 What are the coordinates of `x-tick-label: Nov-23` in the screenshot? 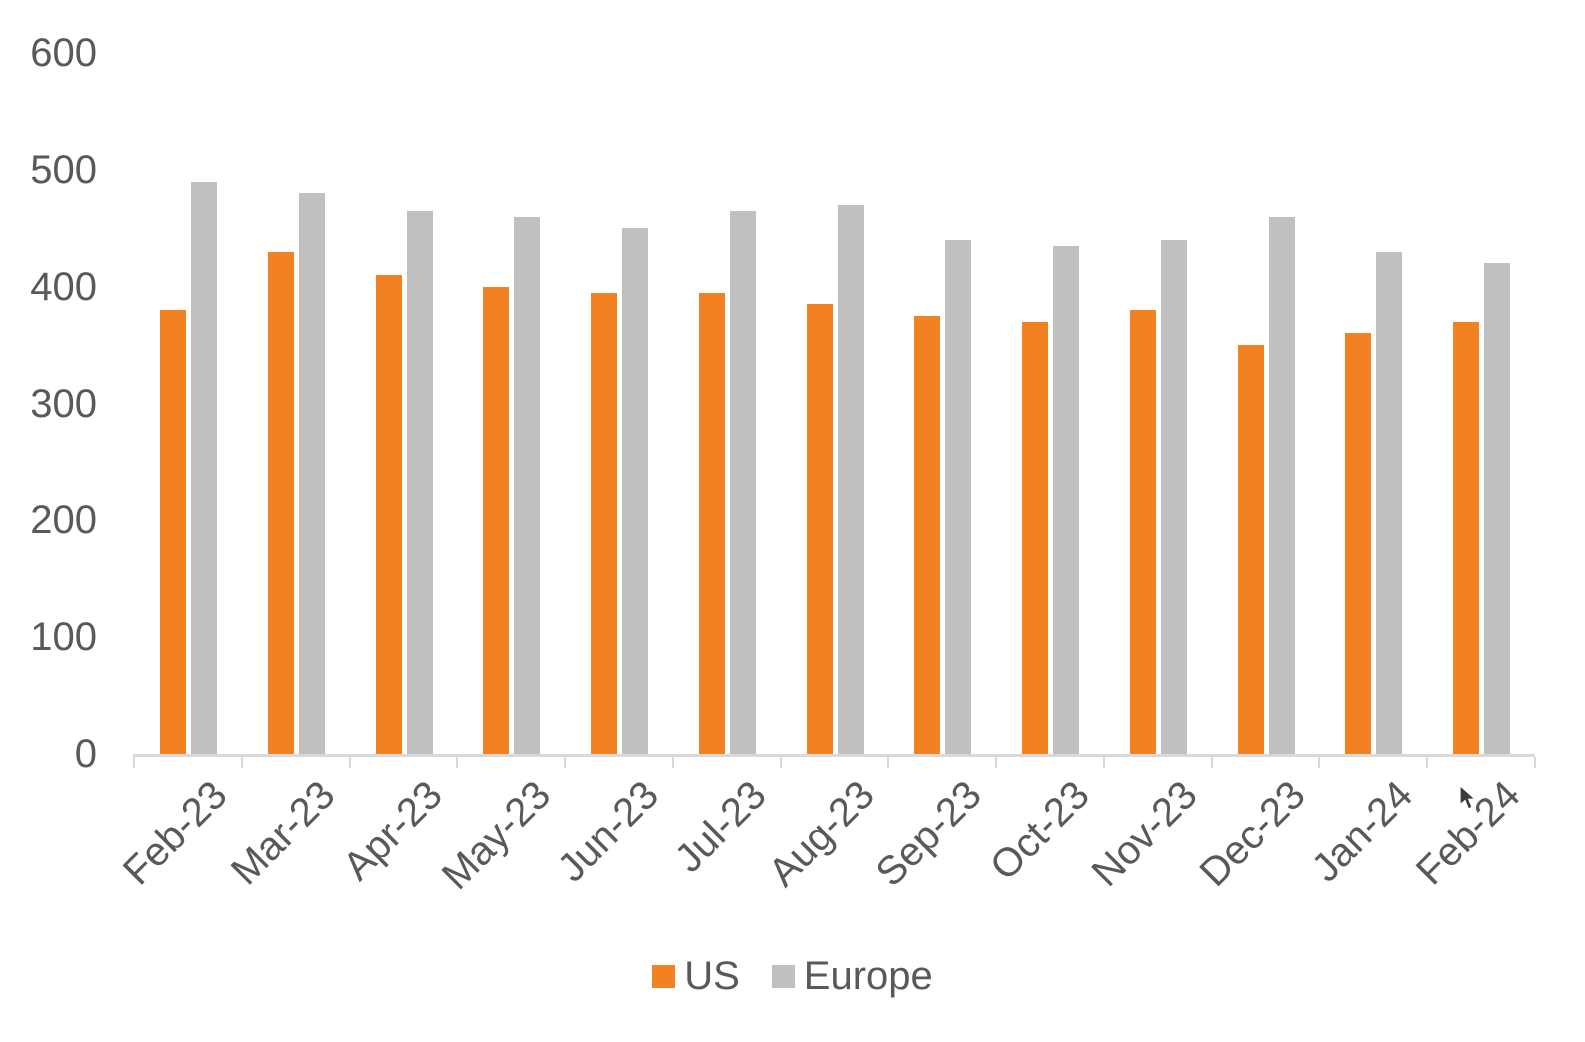 It's located at (1144, 834).